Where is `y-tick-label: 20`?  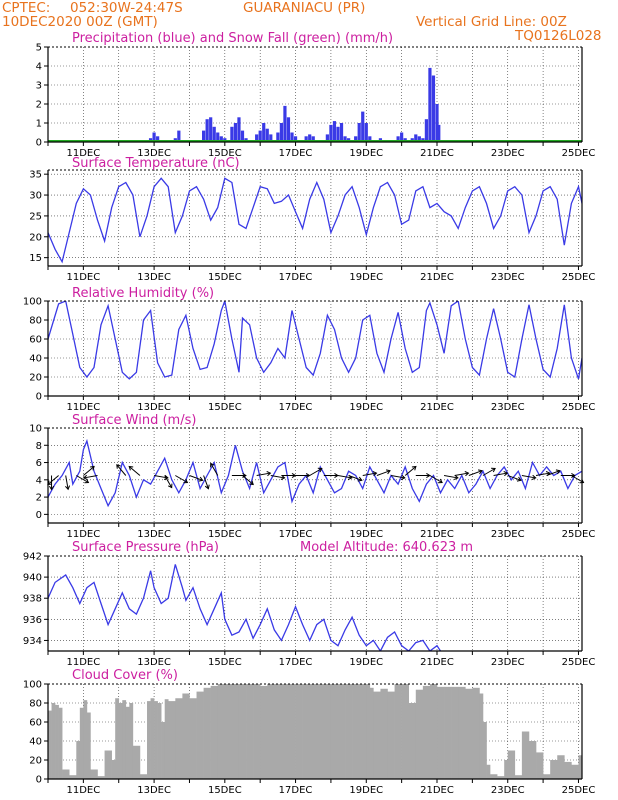 y-tick-label: 20 is located at coordinates (35, 237).